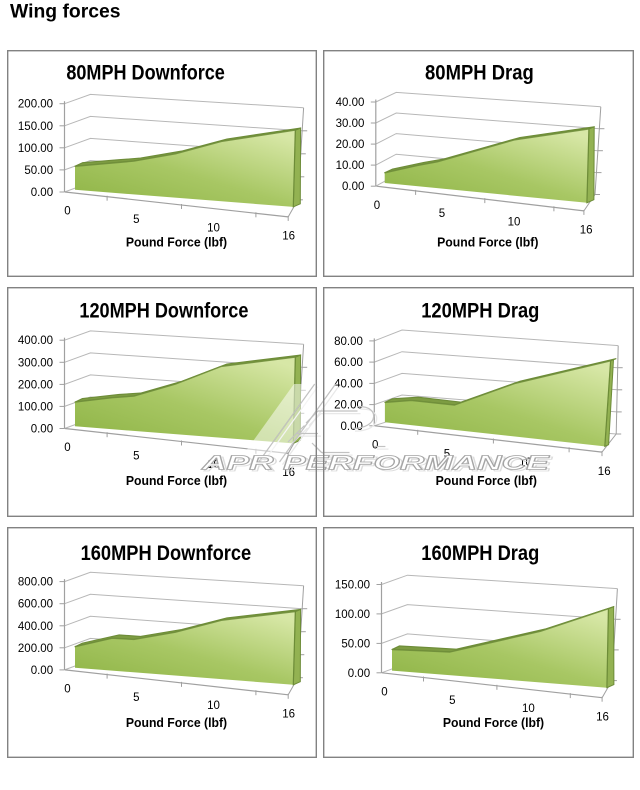 The width and height of the screenshot is (640, 790). Describe the element at coordinates (35, 583) in the screenshot. I see `svg-text: 800.00` at that location.